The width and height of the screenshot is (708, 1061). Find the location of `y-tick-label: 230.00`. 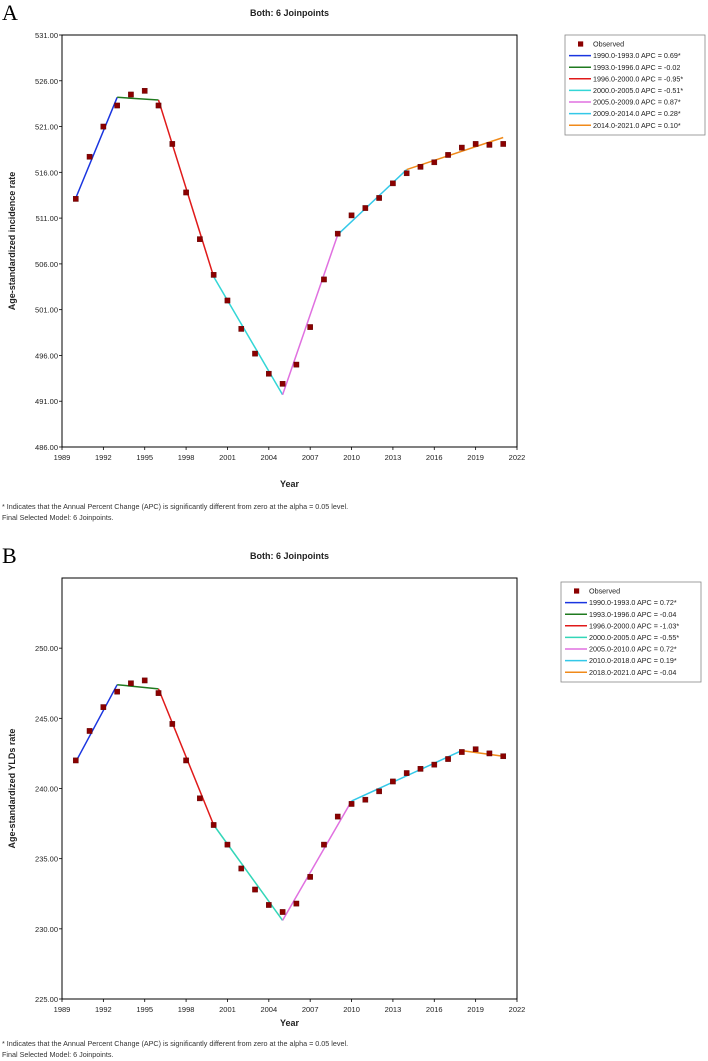

y-tick-label: 230.00 is located at coordinates (46, 929).